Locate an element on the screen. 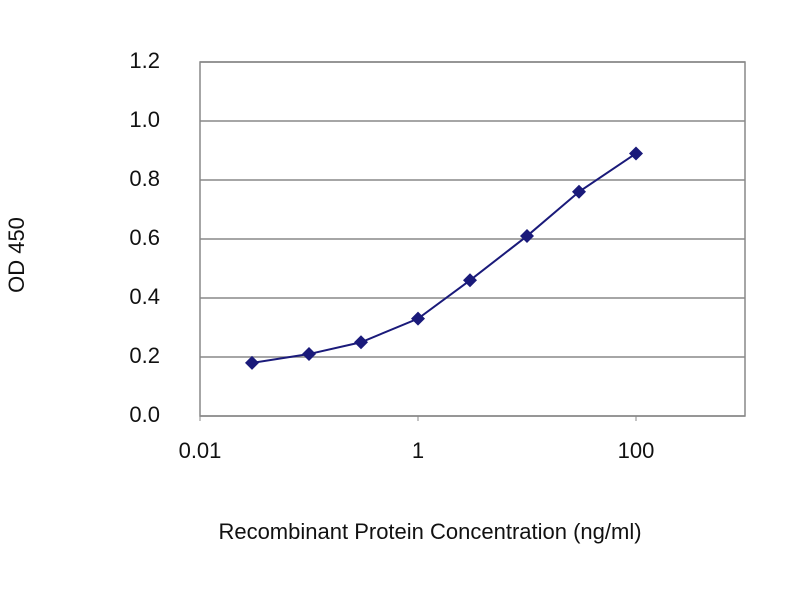 The image size is (800, 600). y-axis-label: OD 450 is located at coordinates (16, 255).